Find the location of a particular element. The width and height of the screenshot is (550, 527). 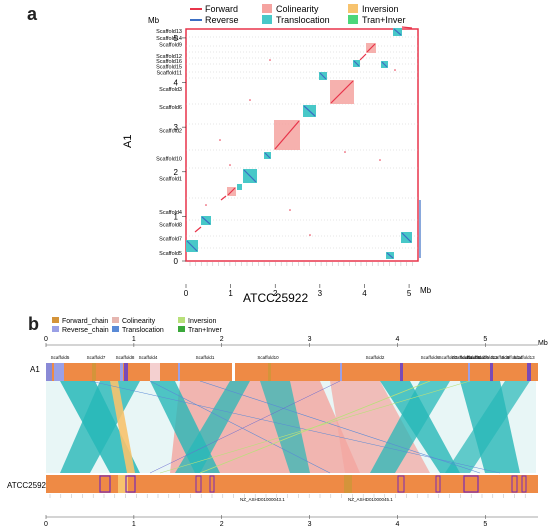

legend-b-traninver-label: Tran+Inver is located at coordinates (205, 330).